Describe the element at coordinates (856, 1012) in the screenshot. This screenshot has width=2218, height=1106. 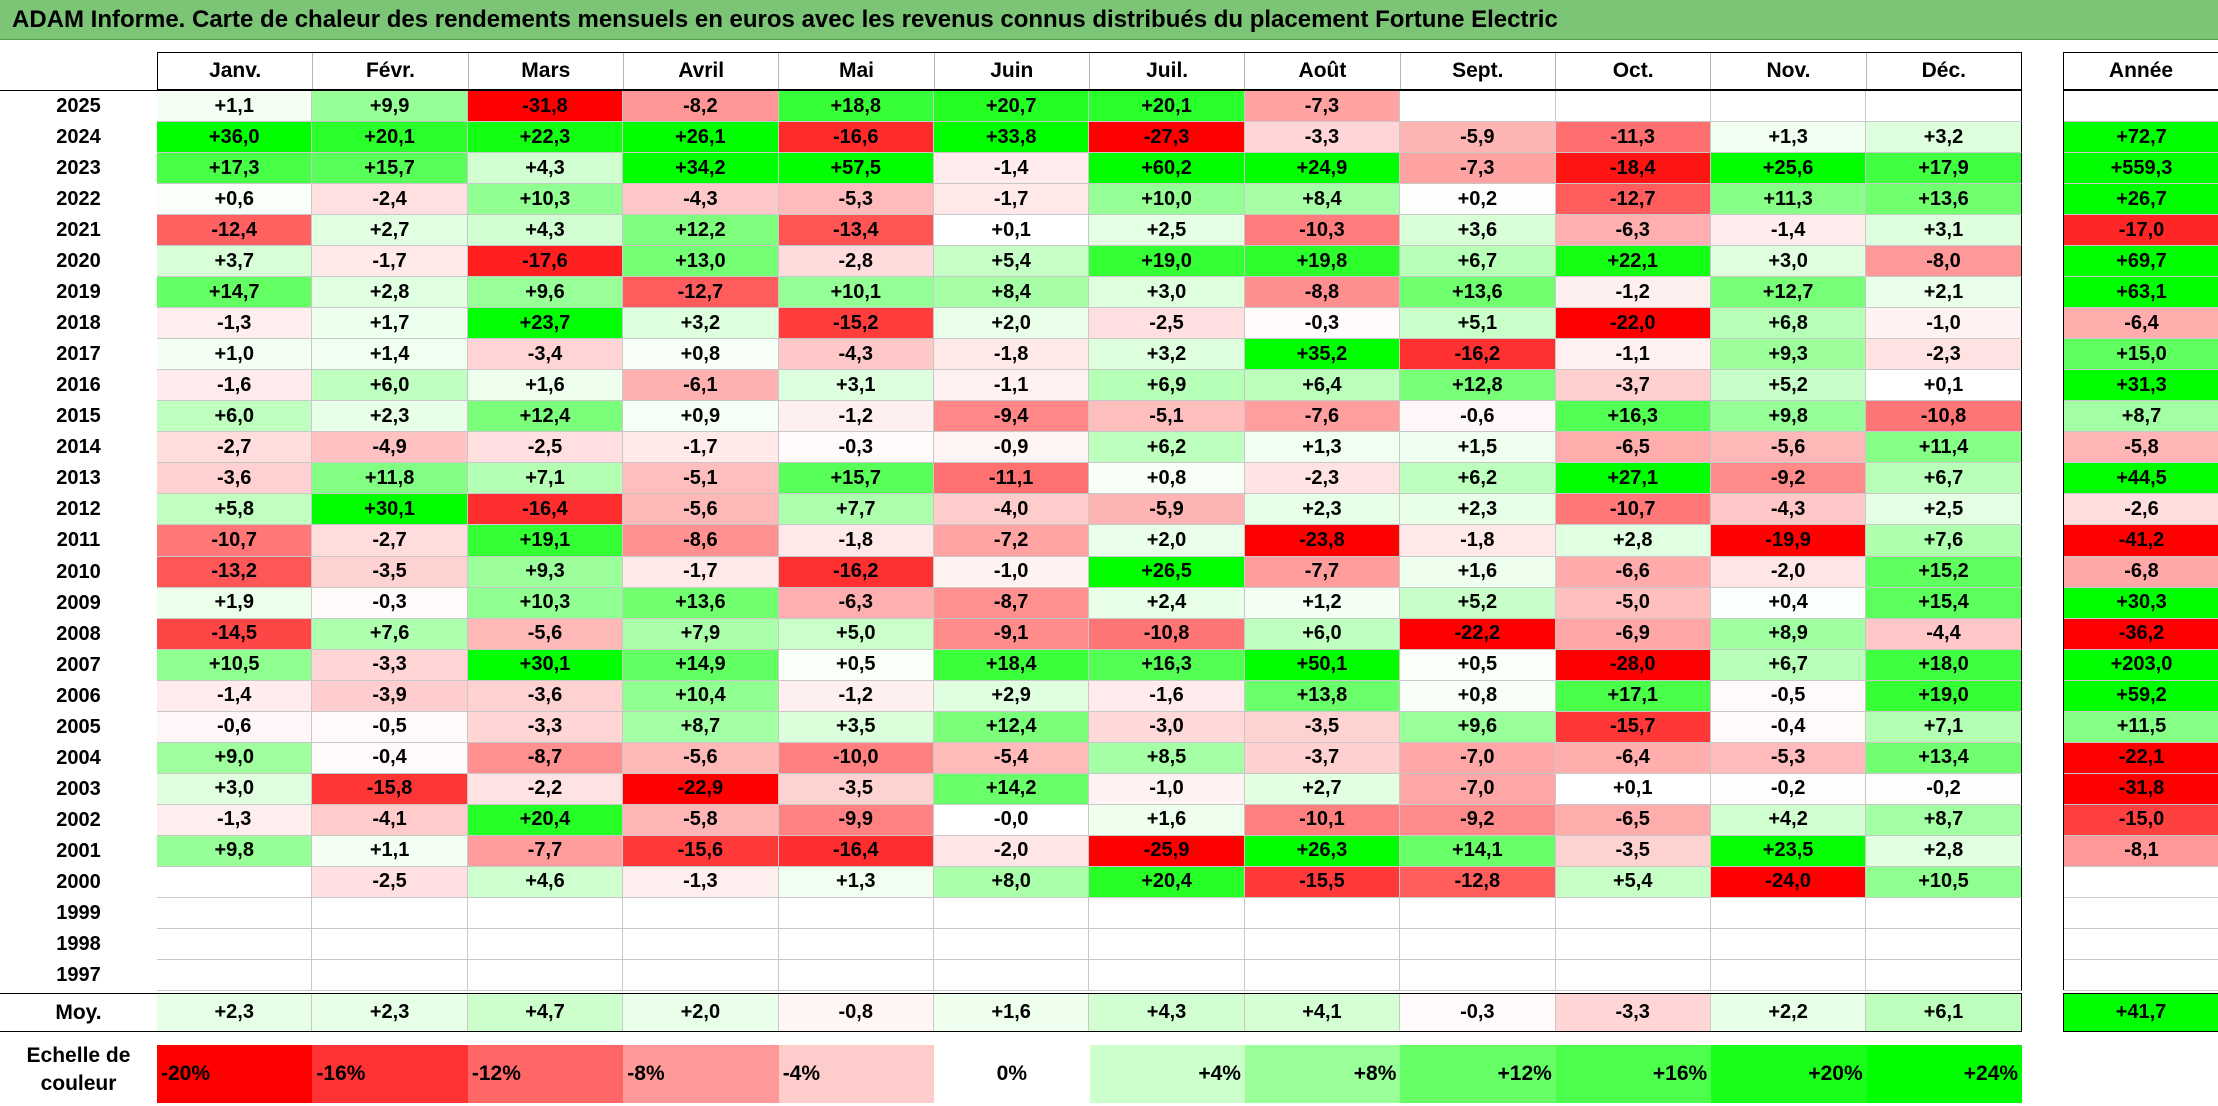
I see `average-cell: -0,8` at that location.